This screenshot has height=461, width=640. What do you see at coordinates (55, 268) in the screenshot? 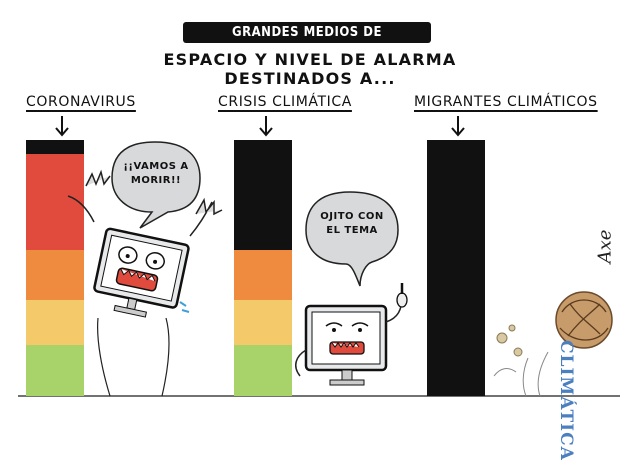
I see `coronavirus-bar` at bounding box center [55, 268].